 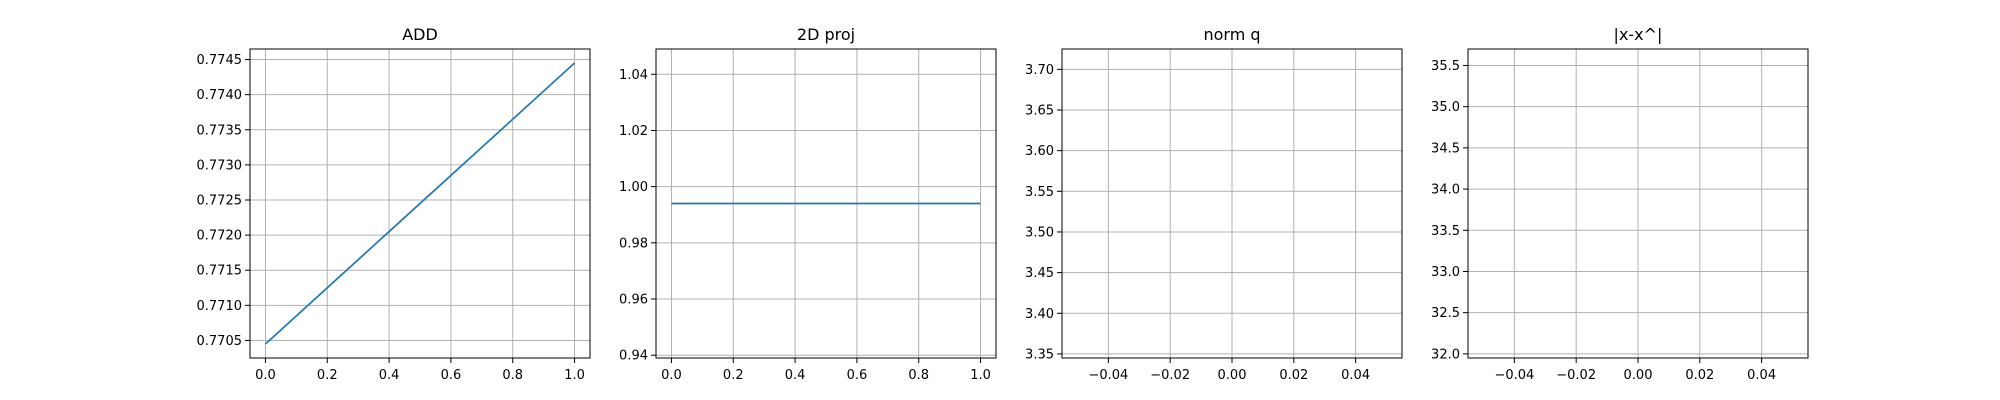 What do you see at coordinates (1638, 34) in the screenshot?
I see `chart-title: |x-x^|` at bounding box center [1638, 34].